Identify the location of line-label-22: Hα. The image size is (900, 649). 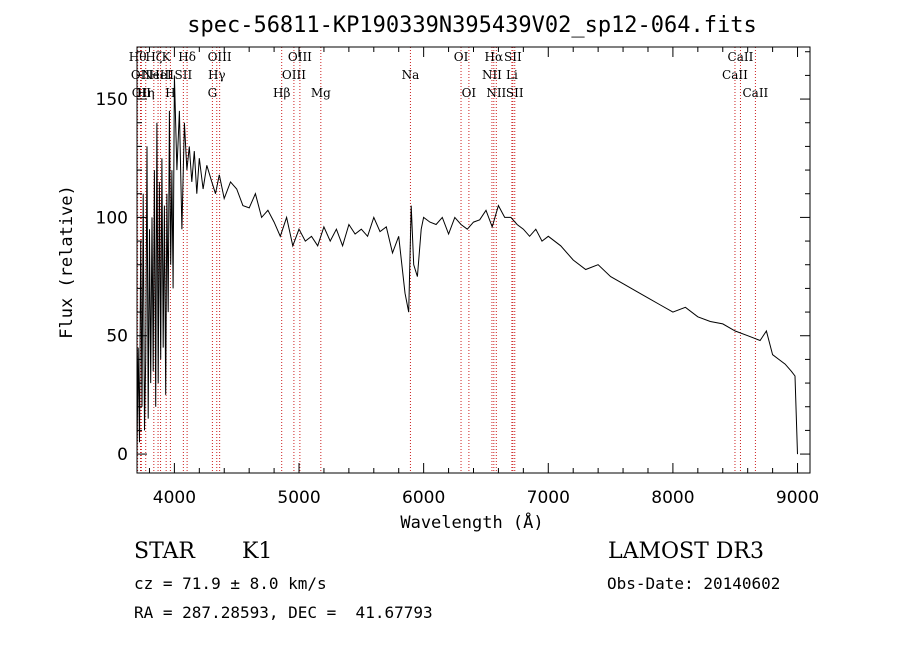
(494, 57).